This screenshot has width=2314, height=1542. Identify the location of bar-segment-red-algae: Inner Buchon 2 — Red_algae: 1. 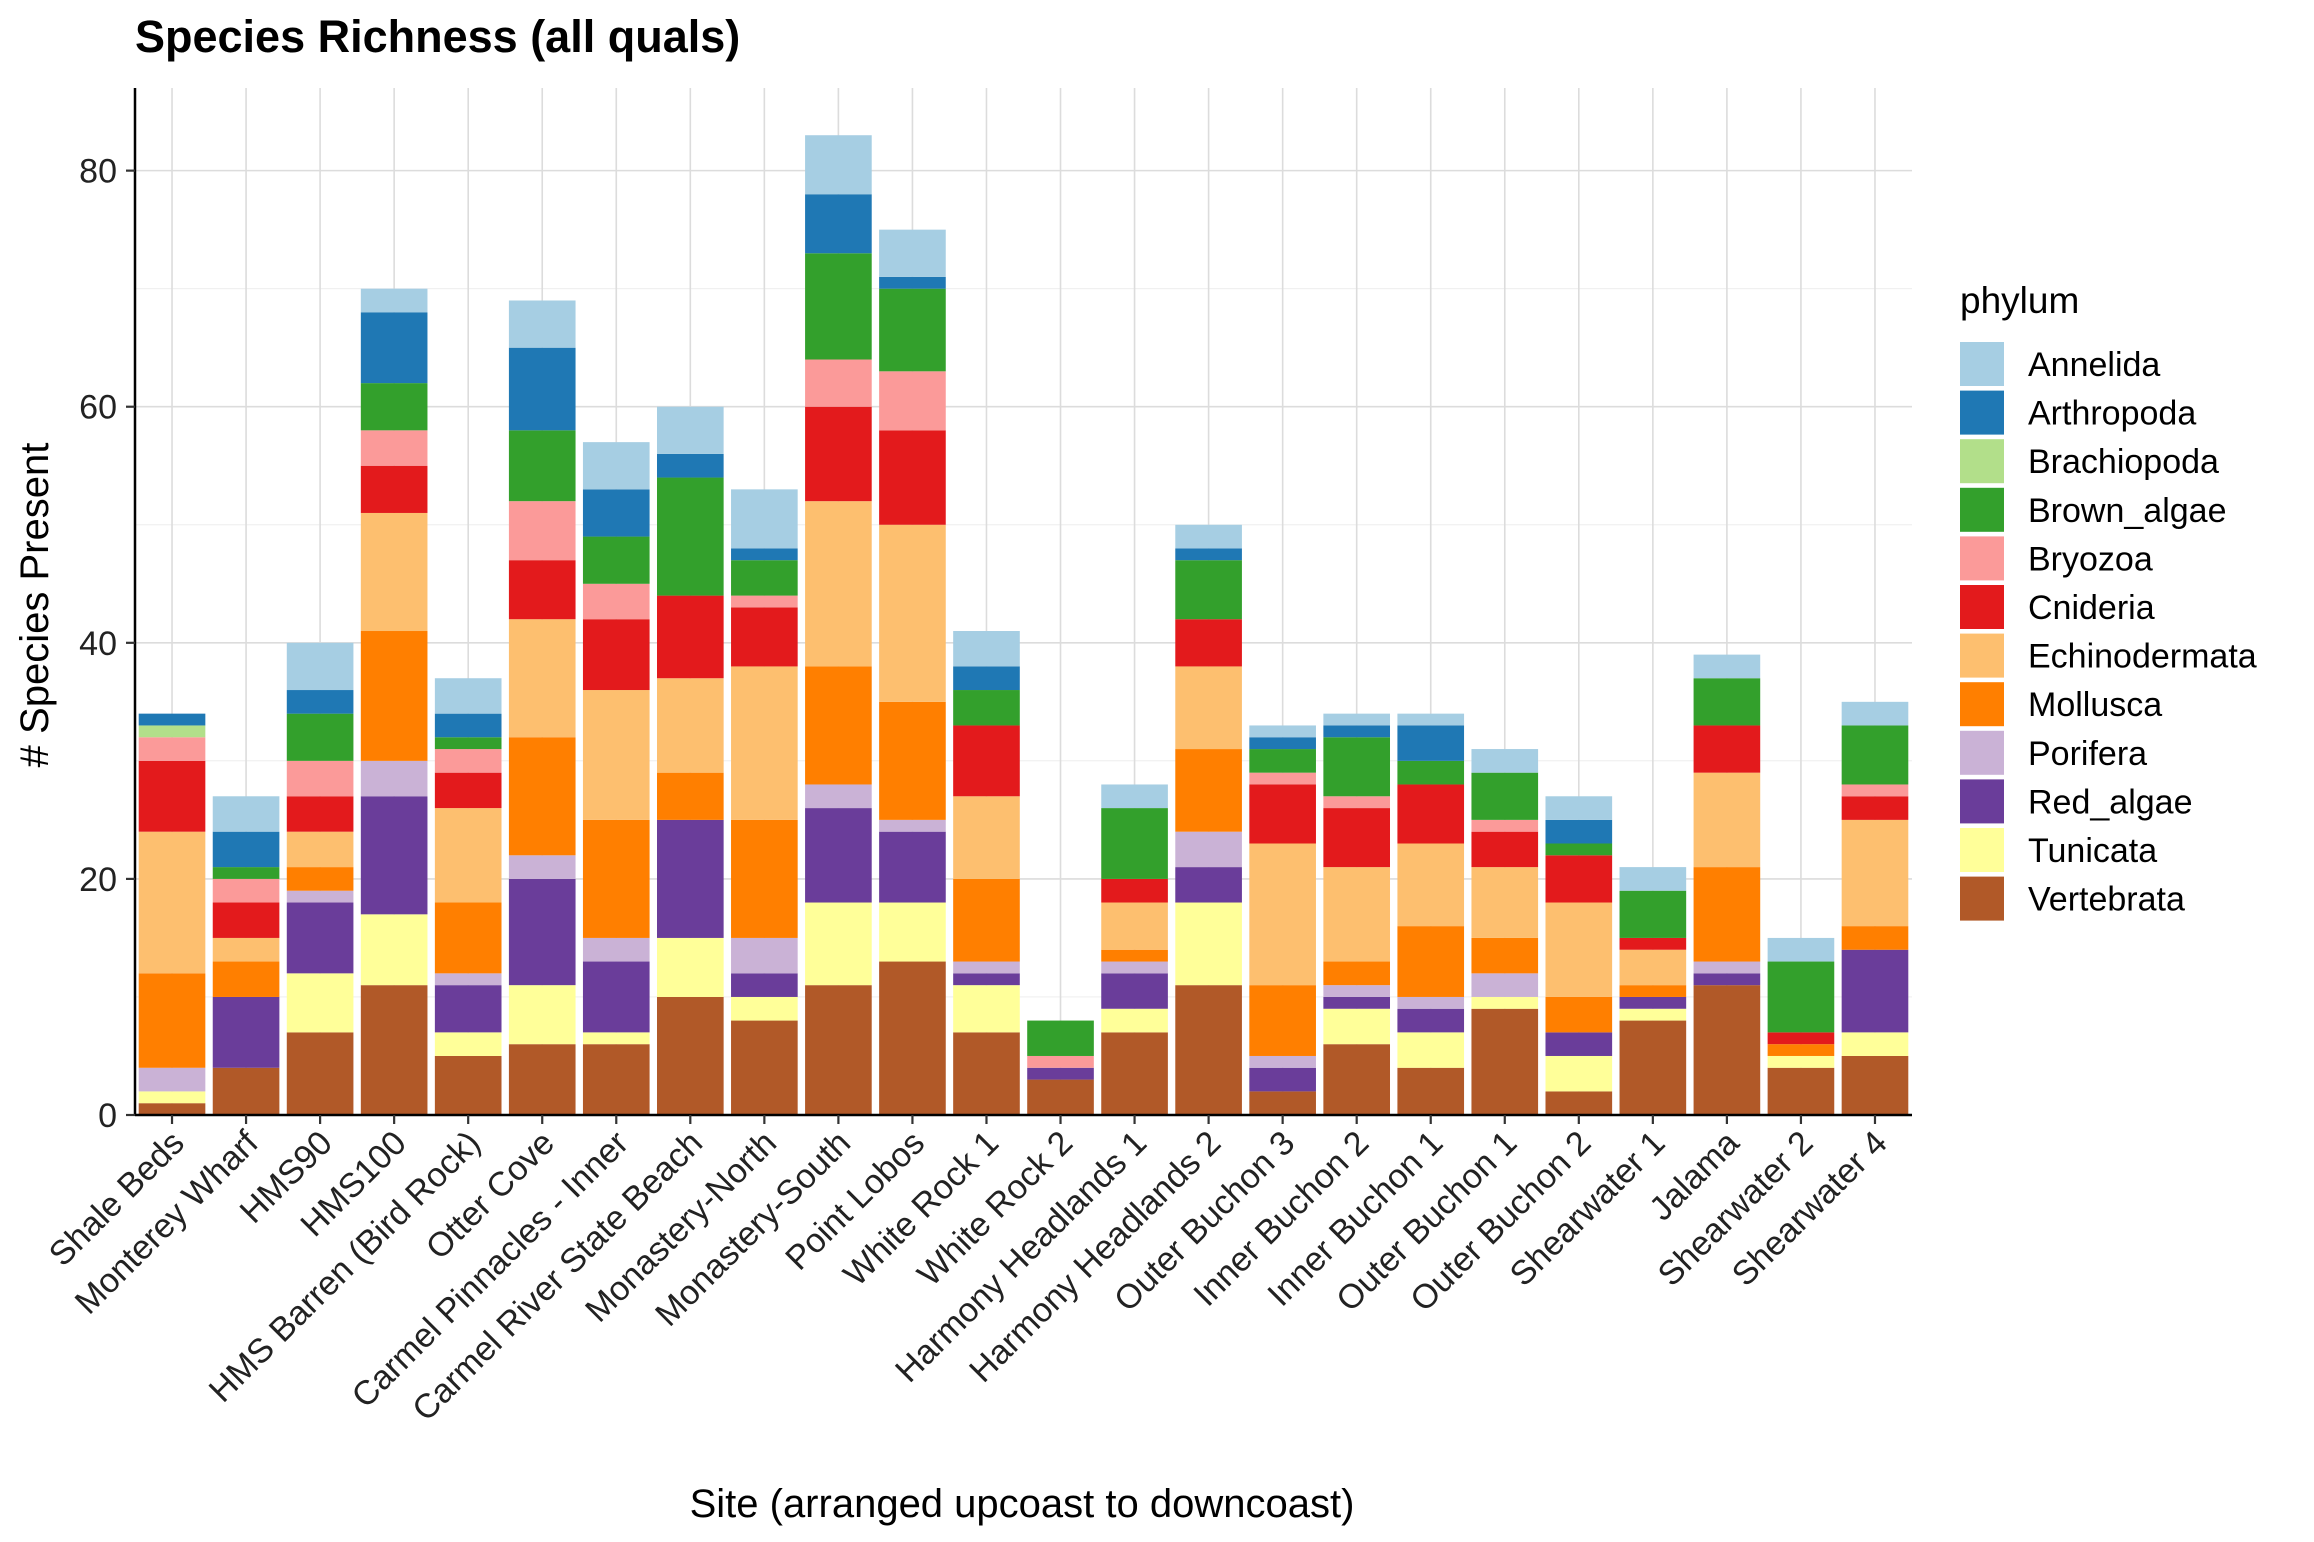
(1357, 1002).